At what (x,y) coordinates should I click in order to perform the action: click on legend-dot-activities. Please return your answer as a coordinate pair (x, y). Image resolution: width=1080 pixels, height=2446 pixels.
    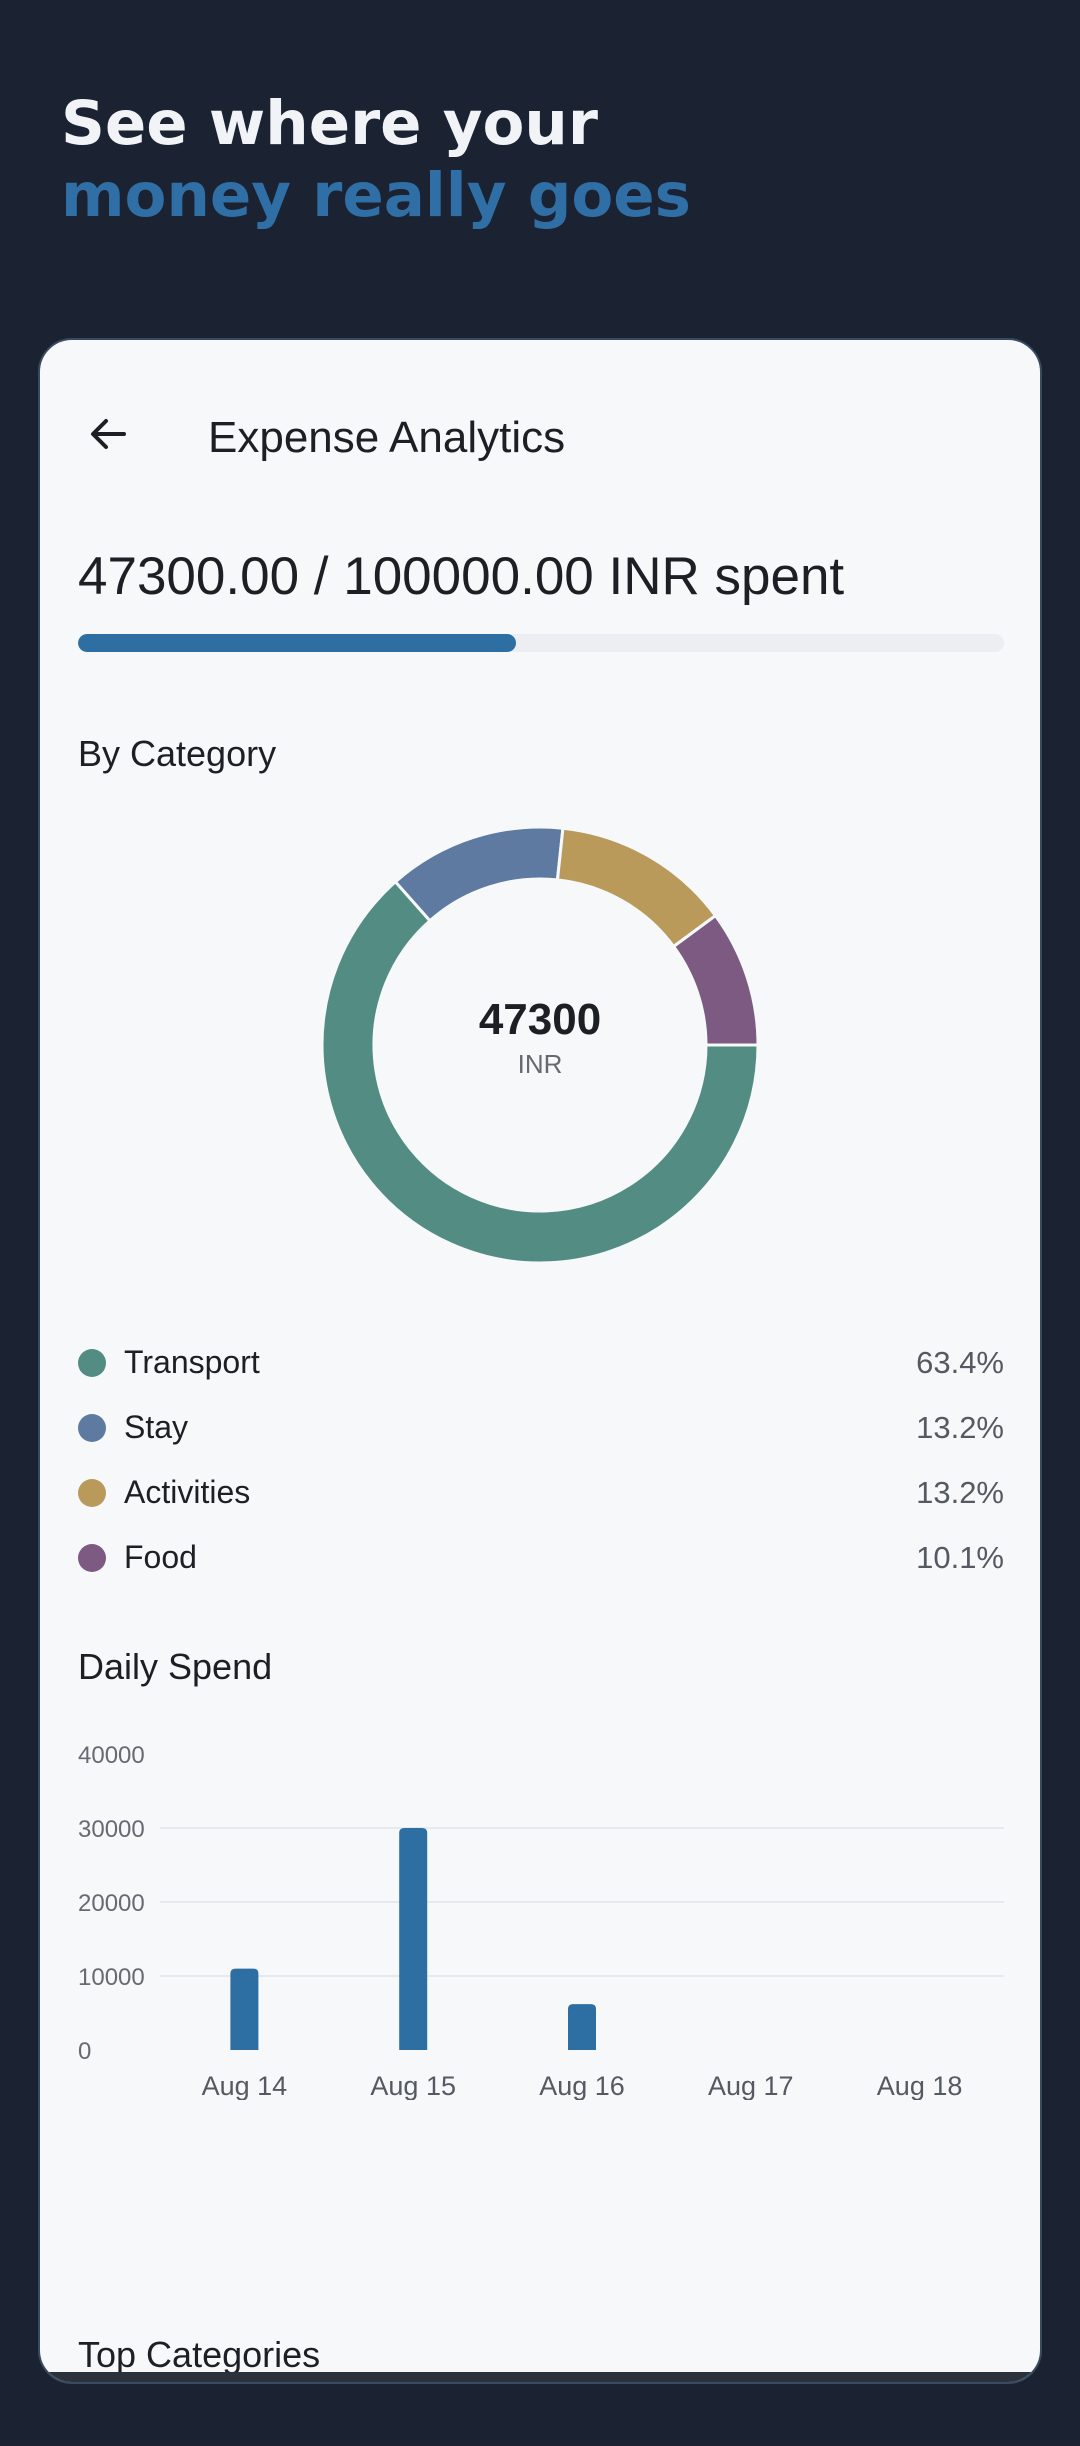
    Looking at the image, I should click on (92, 1492).